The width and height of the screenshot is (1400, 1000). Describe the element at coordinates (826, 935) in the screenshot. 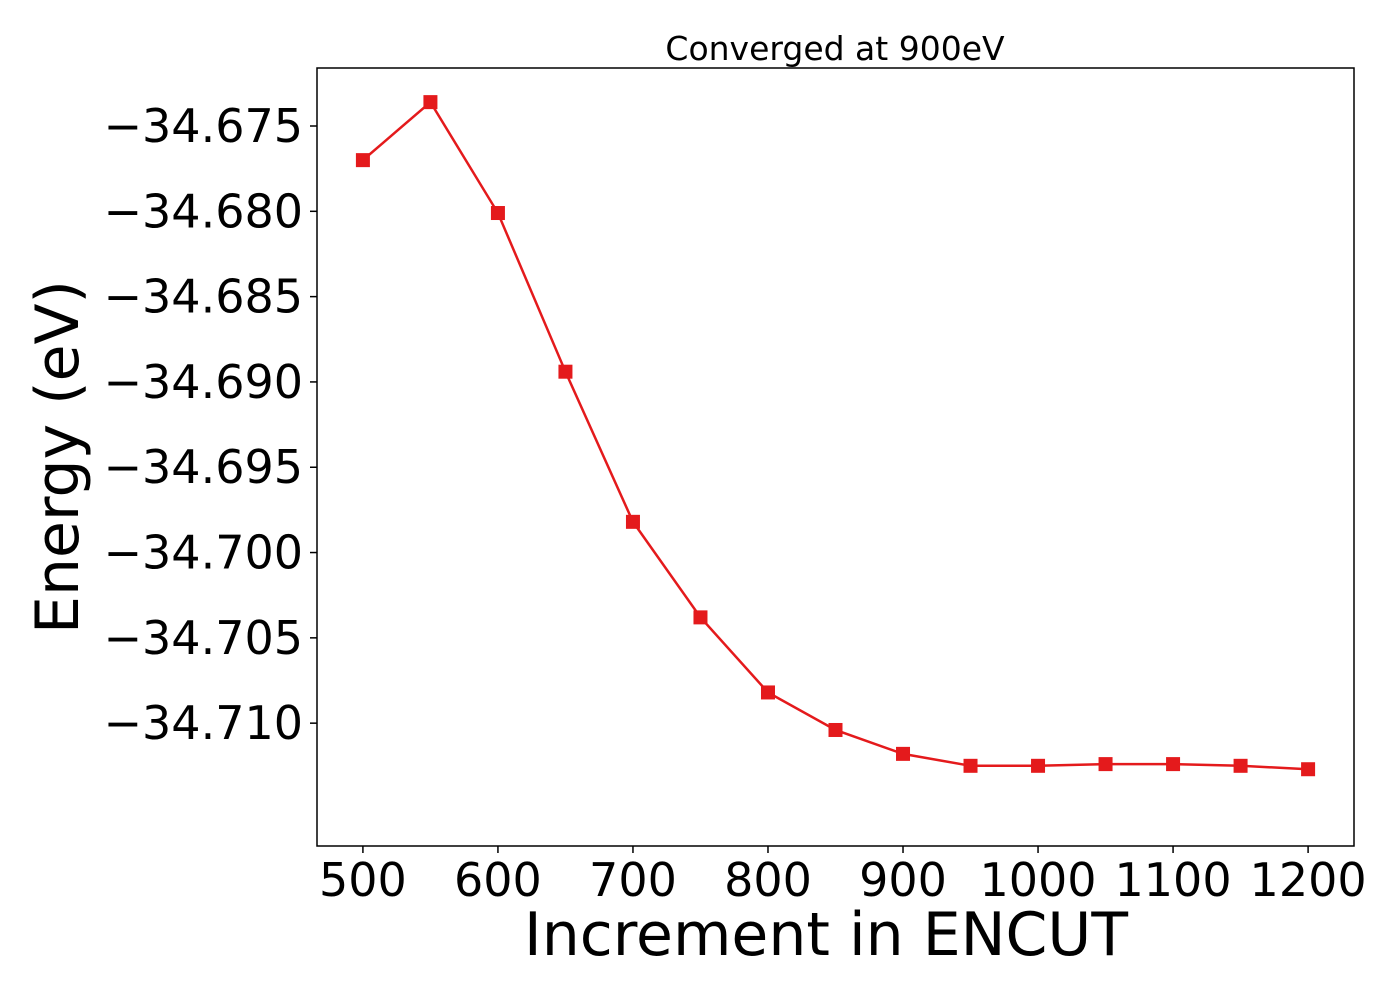

I see `x-axis-label: Increment in ENCUT` at that location.